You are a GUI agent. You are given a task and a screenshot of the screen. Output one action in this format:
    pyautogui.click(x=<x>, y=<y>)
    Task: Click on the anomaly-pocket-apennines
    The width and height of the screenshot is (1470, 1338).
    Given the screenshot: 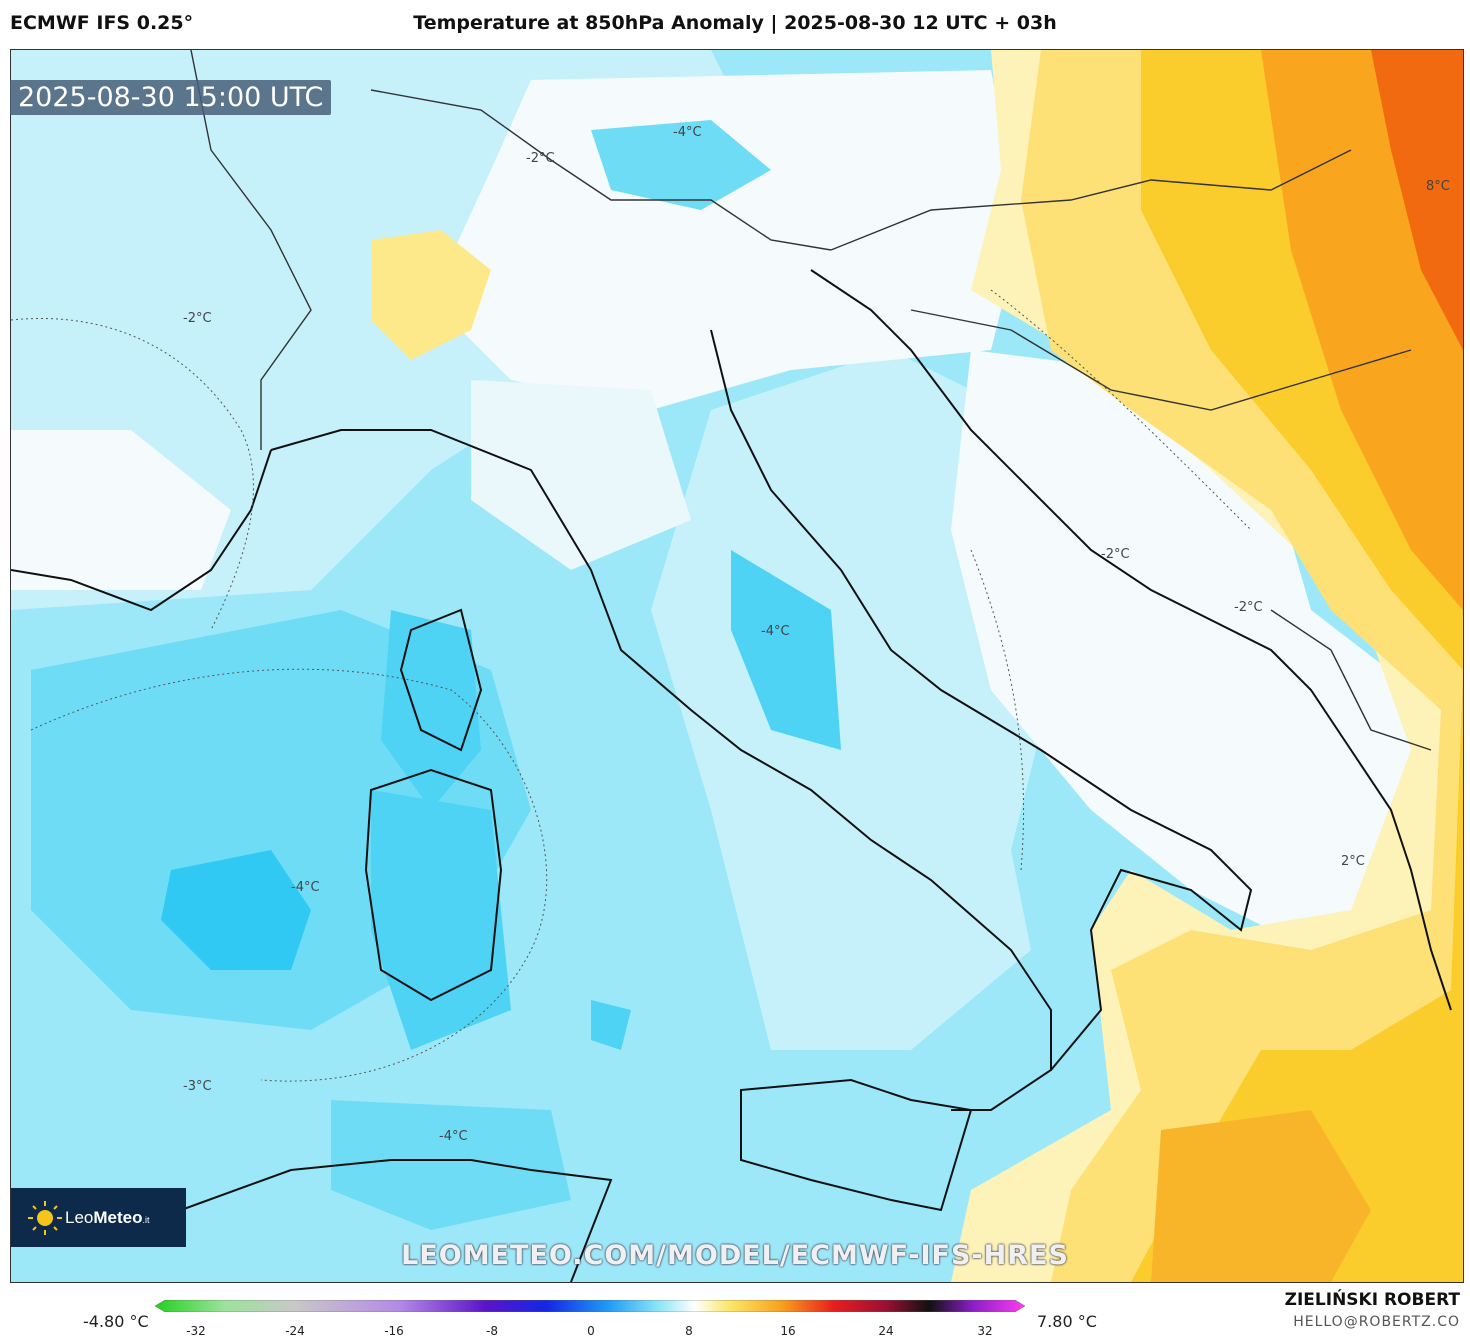 What is the action you would take?
    pyautogui.click(x=786, y=650)
    